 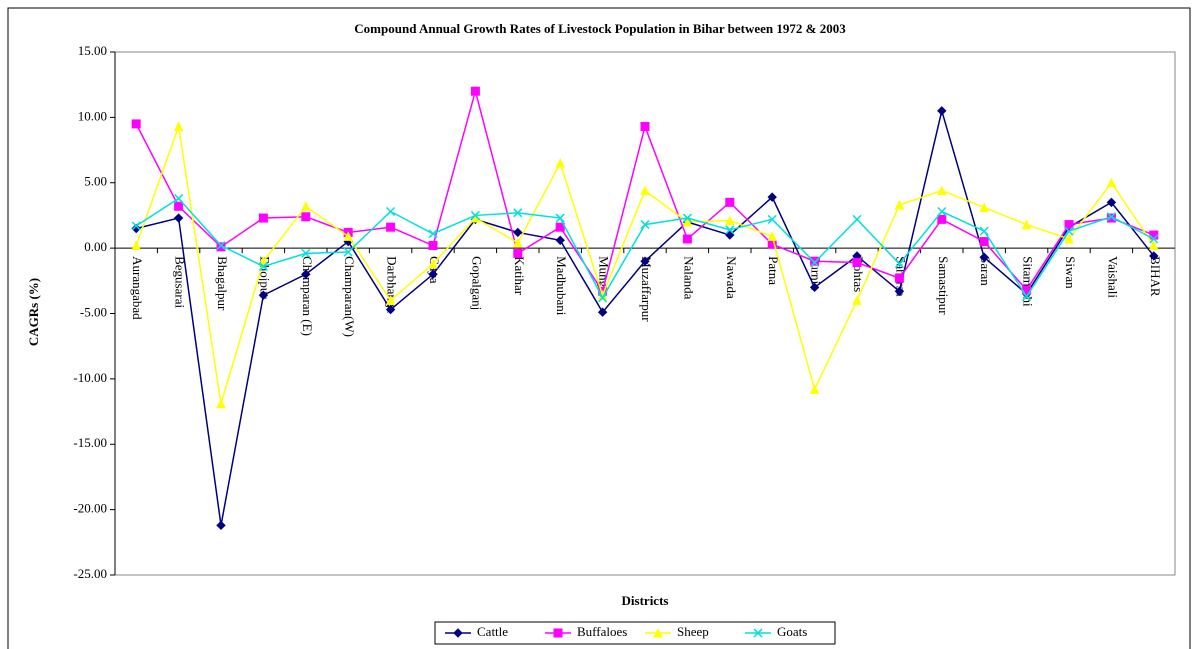 What do you see at coordinates (635, 633) in the screenshot?
I see `legend-box` at bounding box center [635, 633].